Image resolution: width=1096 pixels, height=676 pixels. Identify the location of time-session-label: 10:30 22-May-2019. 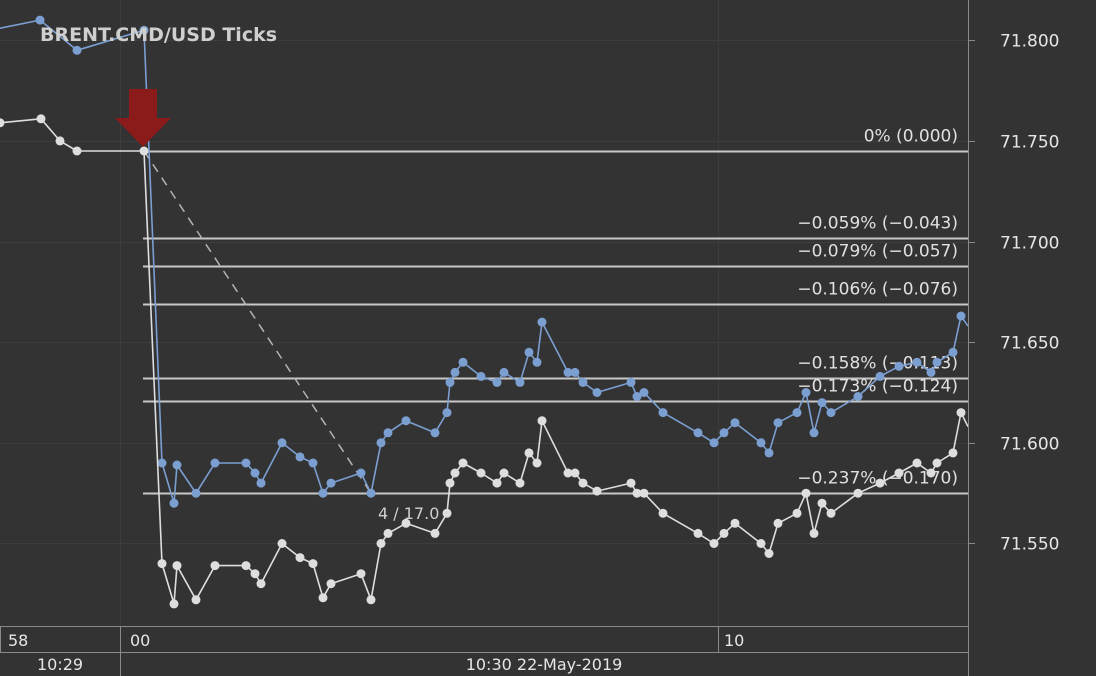
(544, 664).